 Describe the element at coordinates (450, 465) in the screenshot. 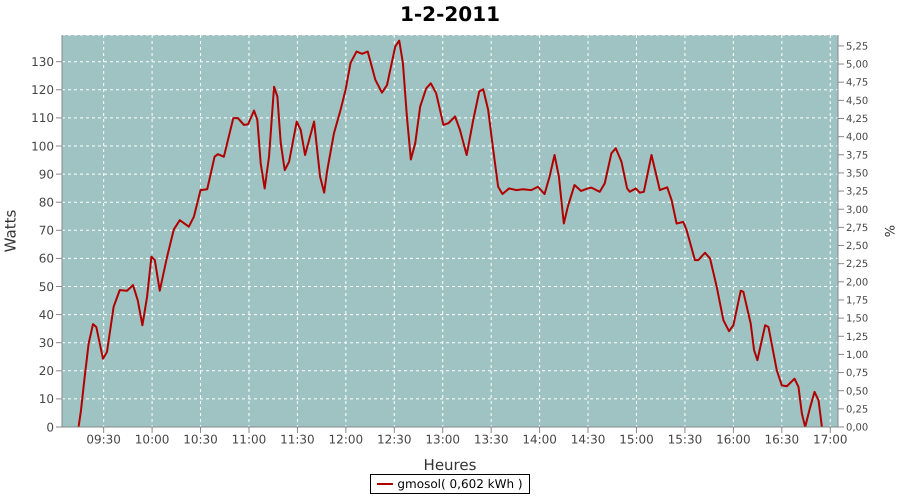

I see `x-axis-title: Heures` at that location.